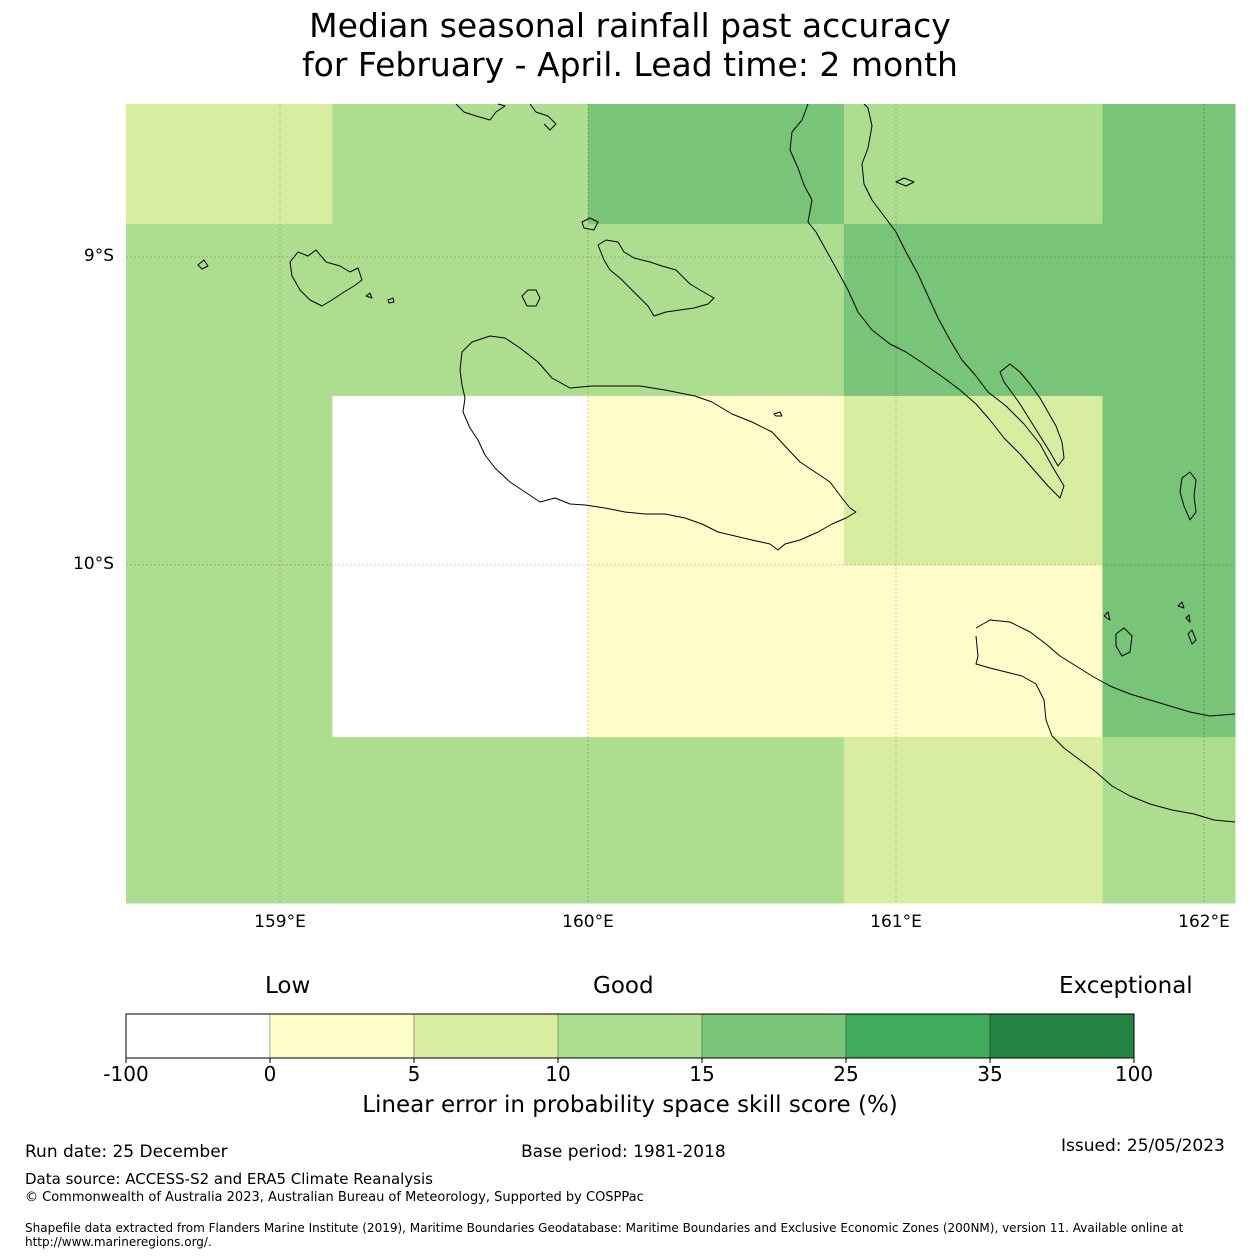 The image size is (1260, 1260). Describe the element at coordinates (1124, 642) in the screenshot. I see `ugi-islet` at that location.